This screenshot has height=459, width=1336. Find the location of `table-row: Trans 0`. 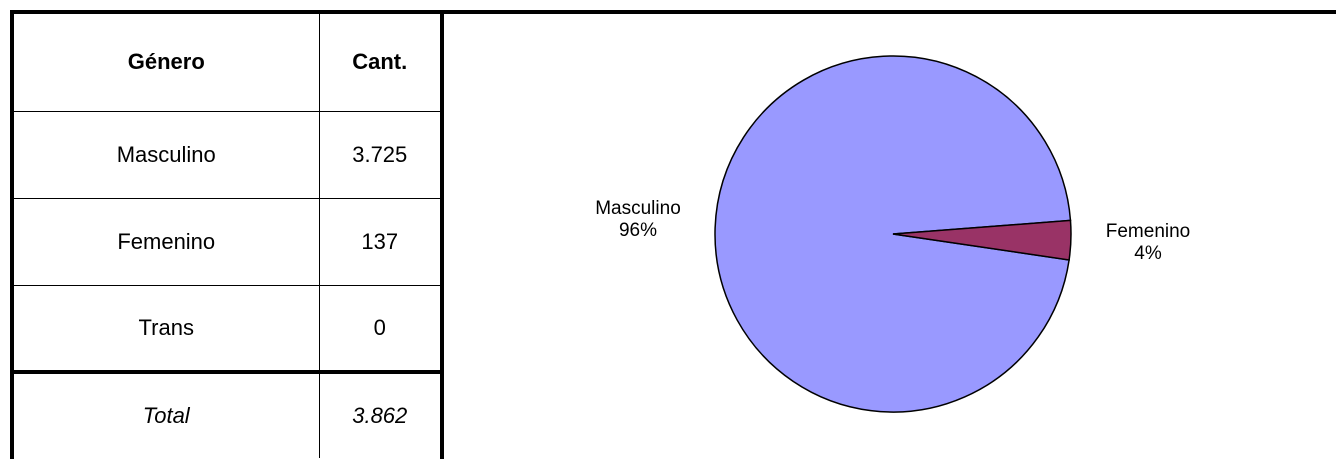

table-row: Trans 0 is located at coordinates (227, 329).